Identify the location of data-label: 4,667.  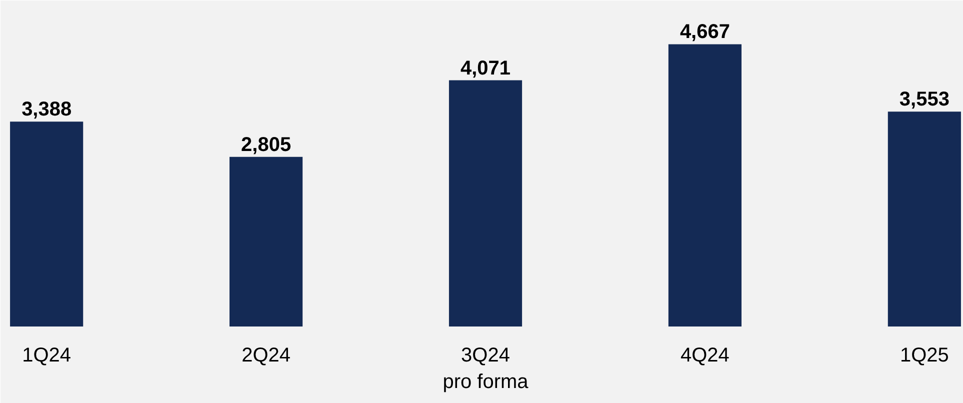
(705, 32).